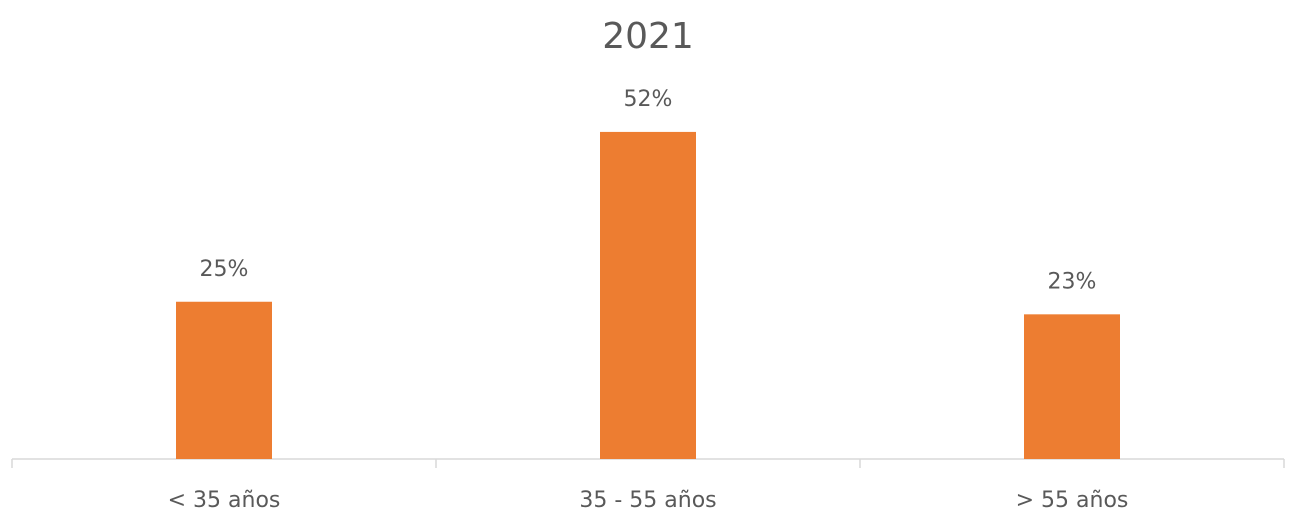 The height and width of the screenshot is (517, 1292). I want to click on data-label: 25%, so click(224, 269).